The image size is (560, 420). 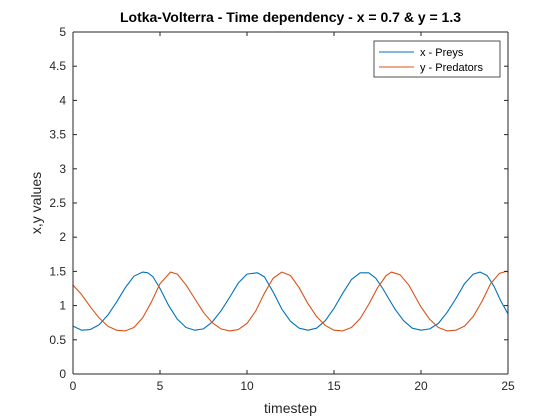 What do you see at coordinates (247, 386) in the screenshot?
I see `x-tick-label: 10` at bounding box center [247, 386].